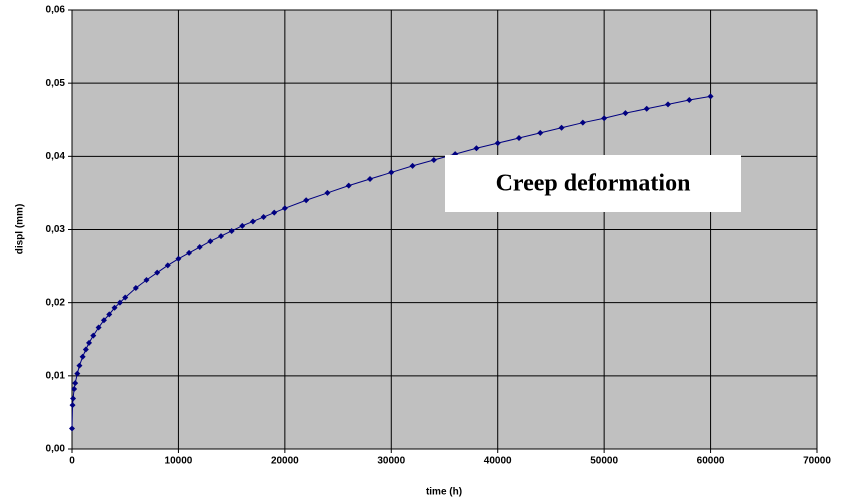  What do you see at coordinates (56, 229) in the screenshot?
I see `y-tick-label: 0,03` at bounding box center [56, 229].